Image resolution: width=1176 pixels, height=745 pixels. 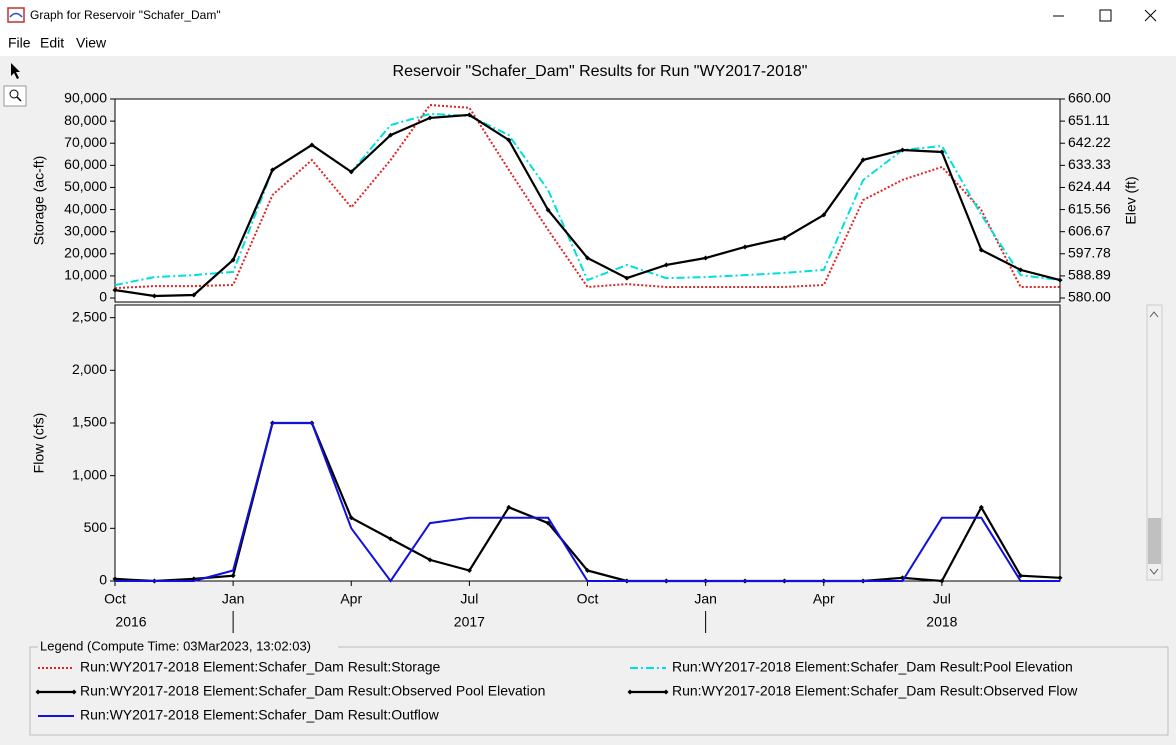 I want to click on menu-item: Edit, so click(x=52, y=43).